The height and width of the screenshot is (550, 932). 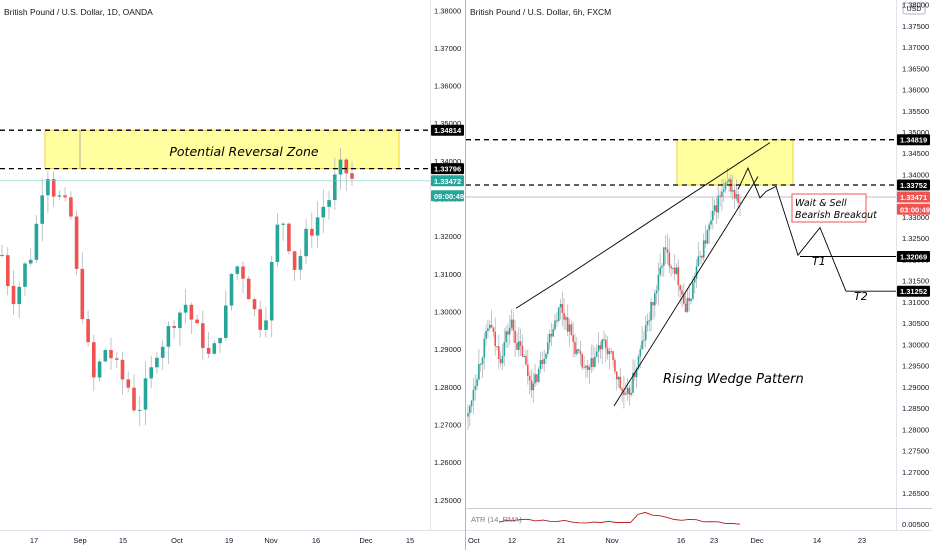 What do you see at coordinates (619, 518) in the screenshot?
I see `atr-indicator-pane` at bounding box center [619, 518].